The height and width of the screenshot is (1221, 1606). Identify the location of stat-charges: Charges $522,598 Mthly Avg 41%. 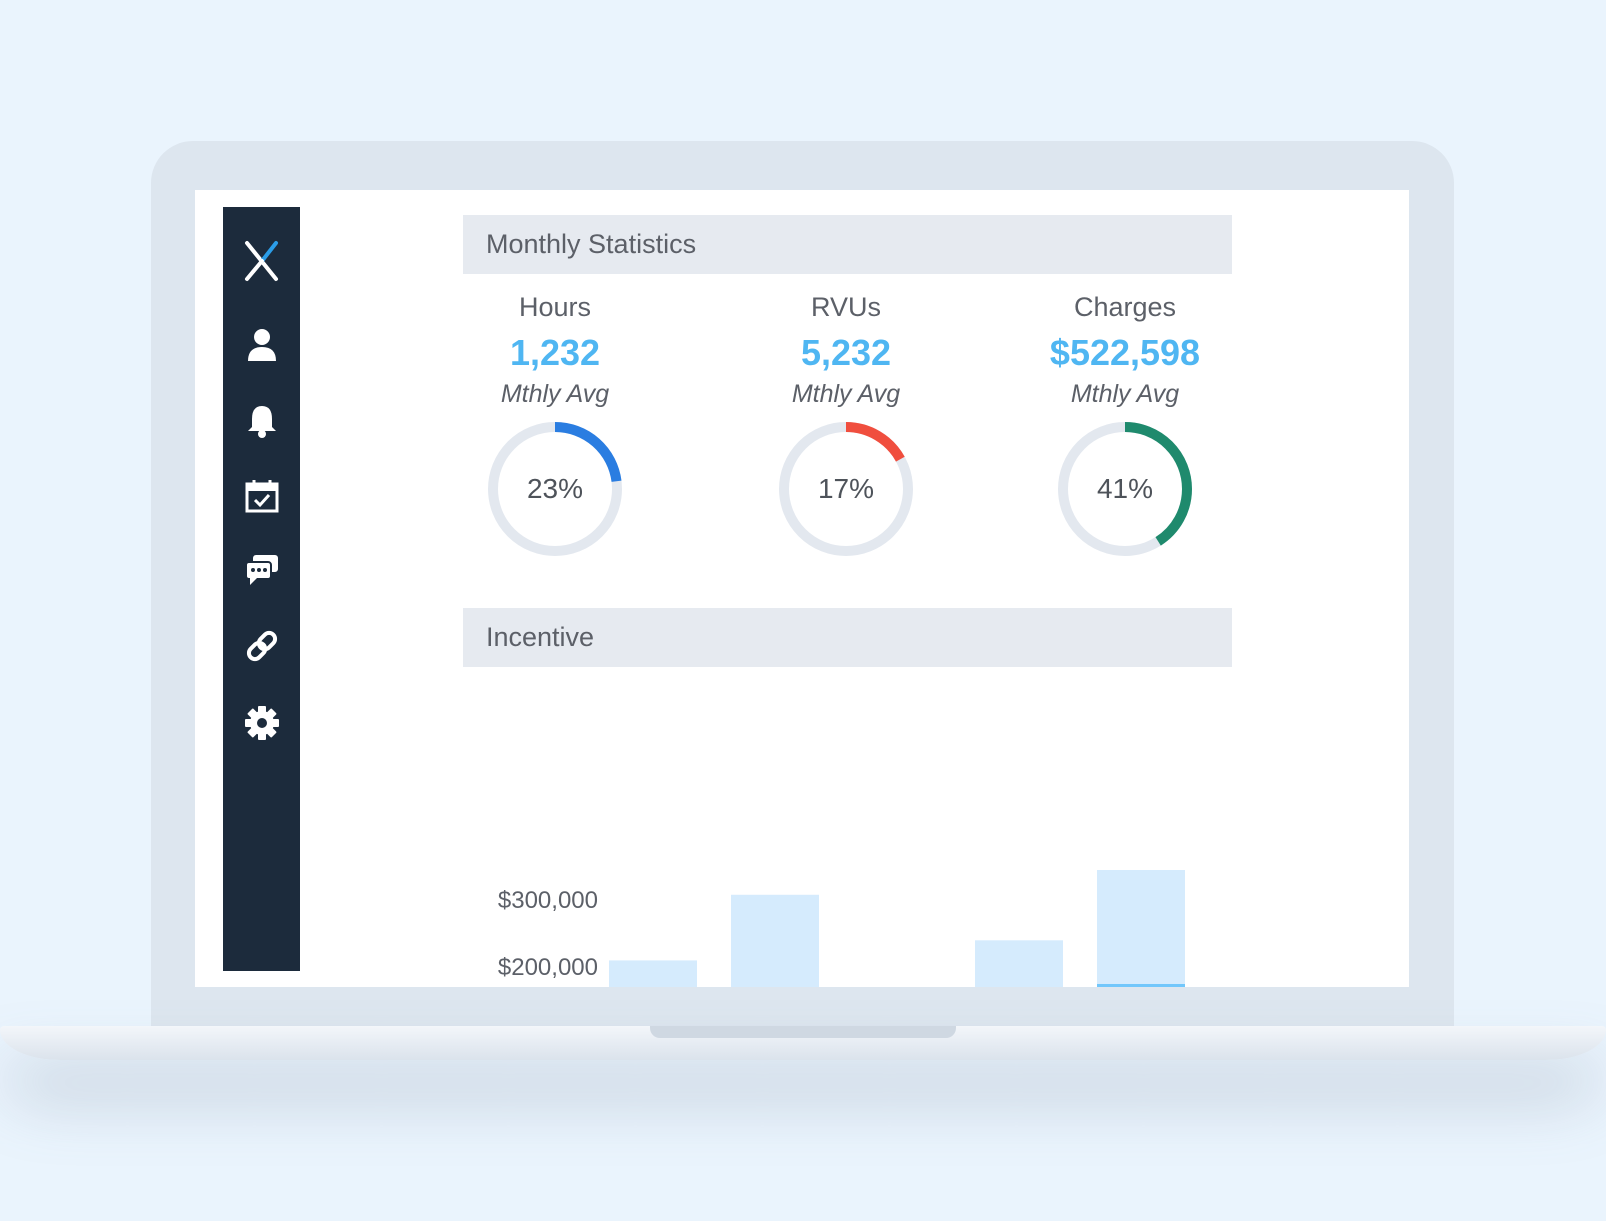
(1125, 432).